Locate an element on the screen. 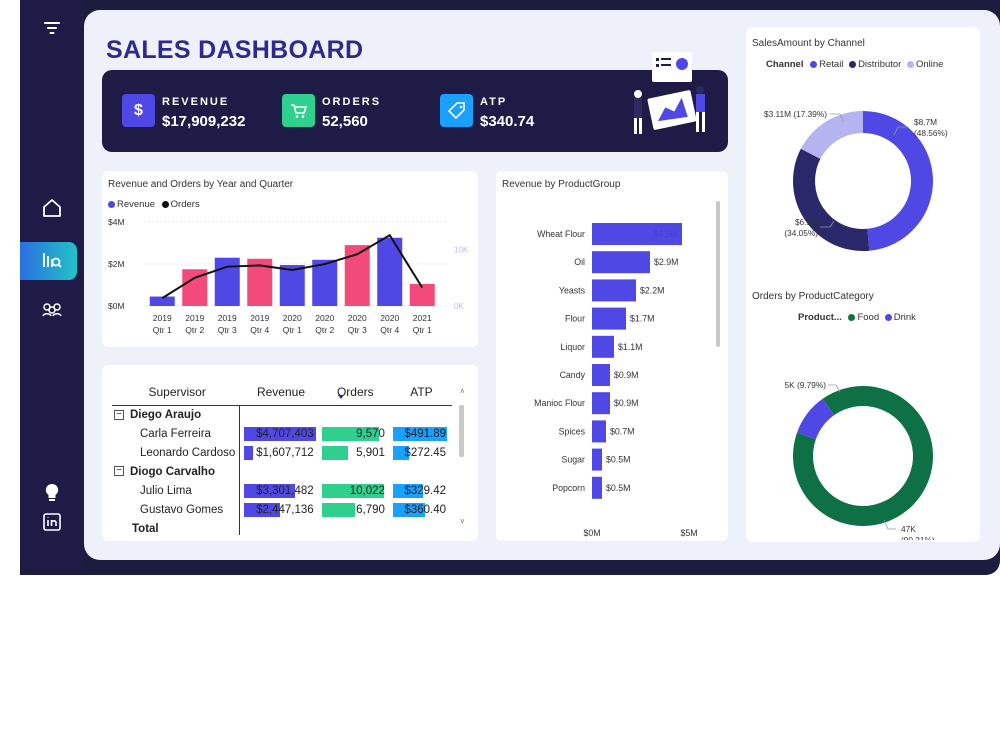 The image size is (1000, 750). analytics-icon is located at coordinates (52, 261).